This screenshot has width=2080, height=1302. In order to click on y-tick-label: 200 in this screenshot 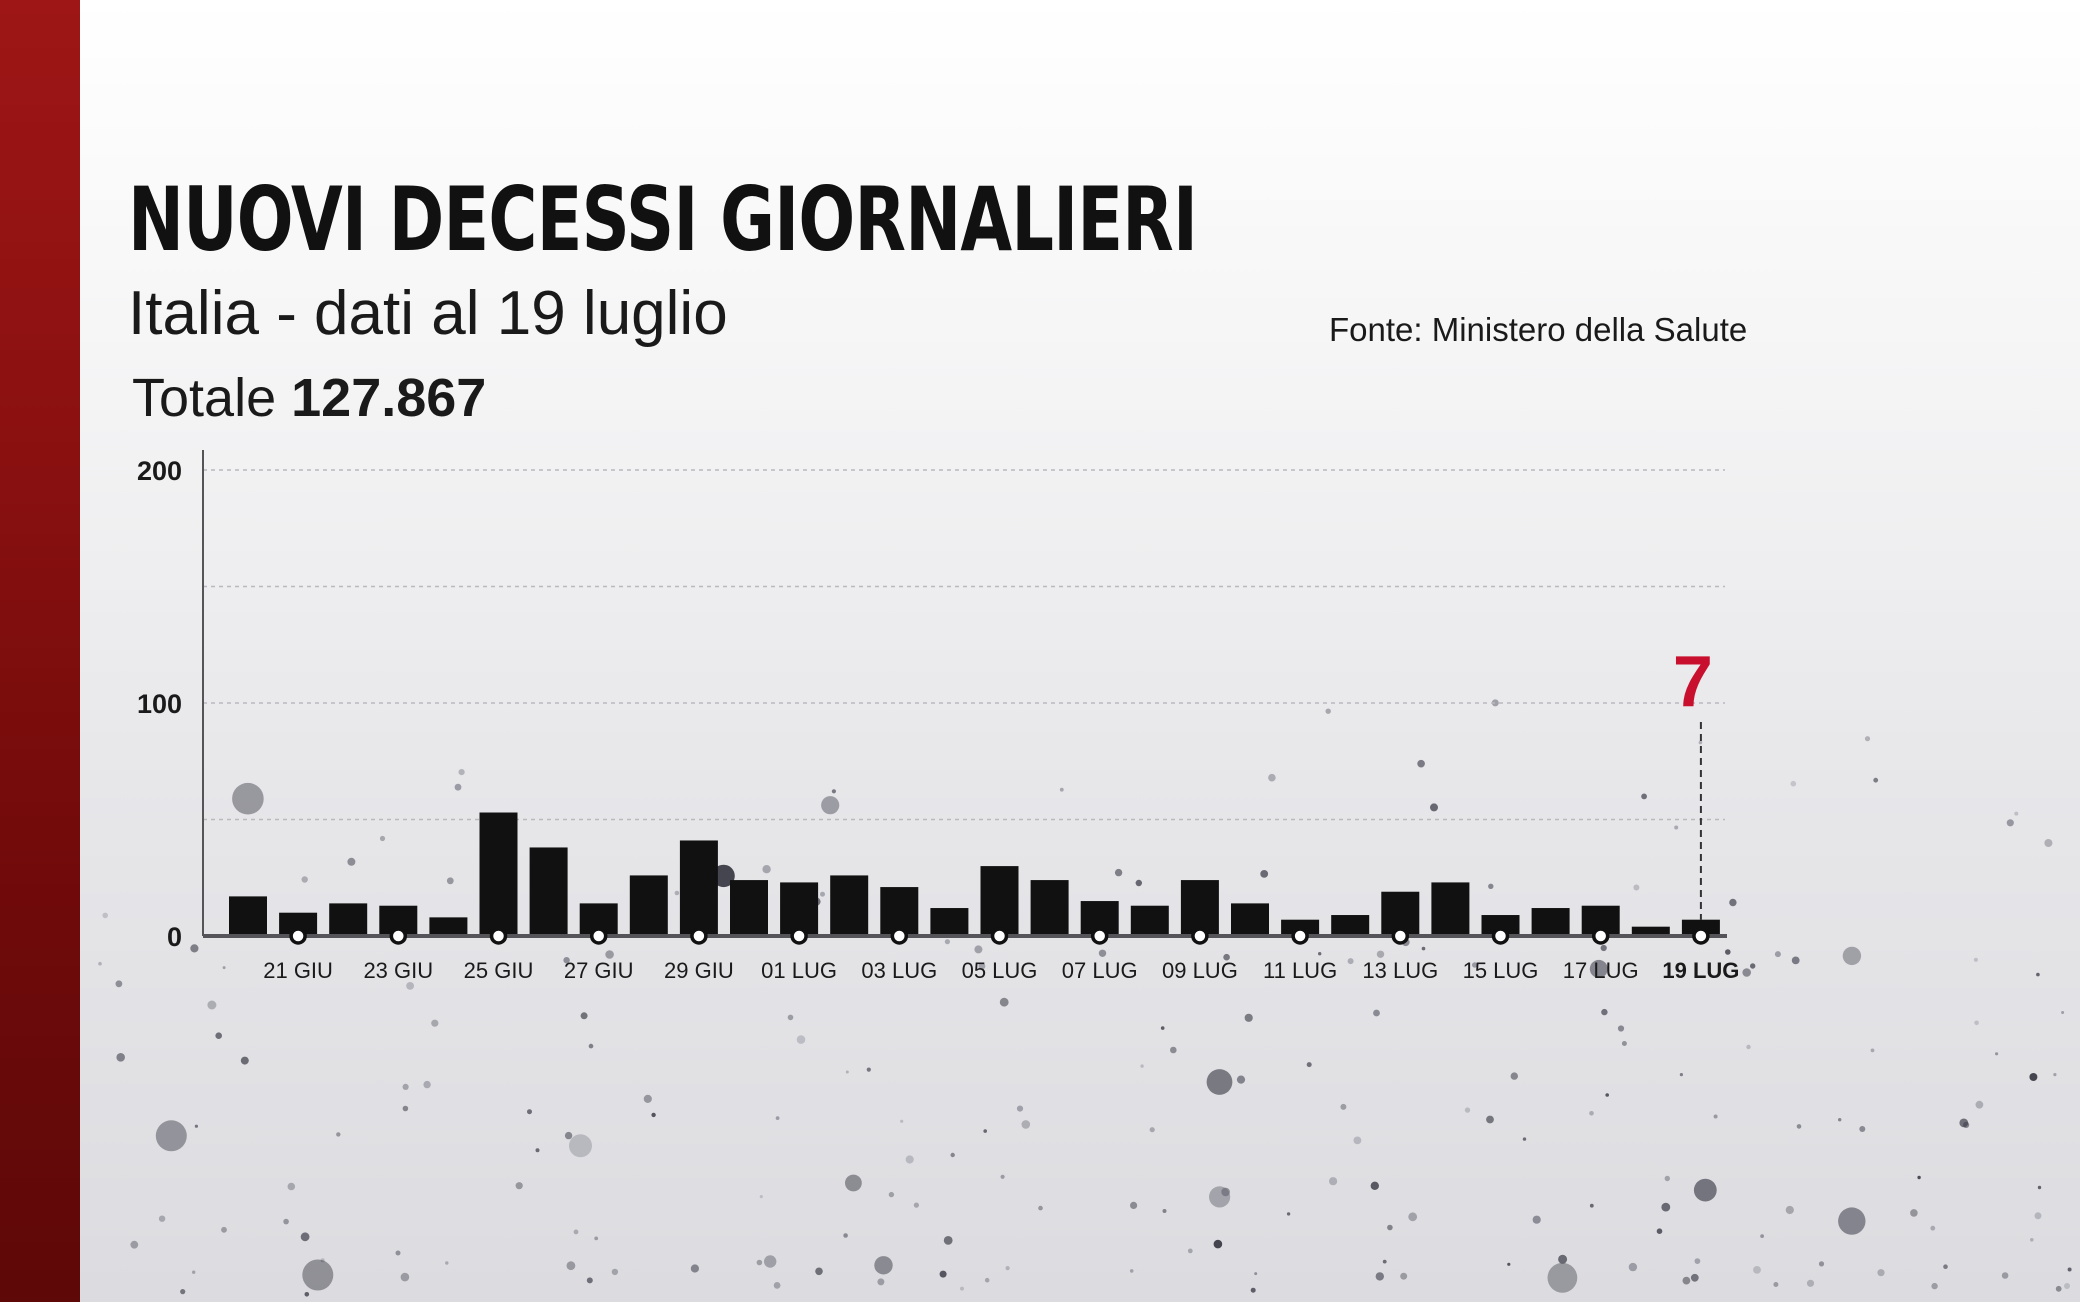, I will do `click(159, 471)`.